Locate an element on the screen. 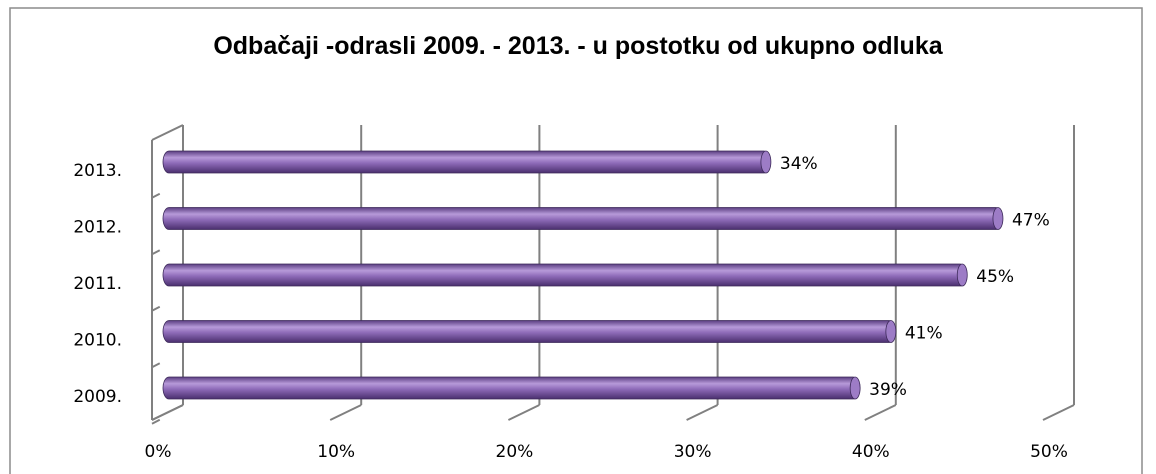  value-label: 34% is located at coordinates (799, 164).